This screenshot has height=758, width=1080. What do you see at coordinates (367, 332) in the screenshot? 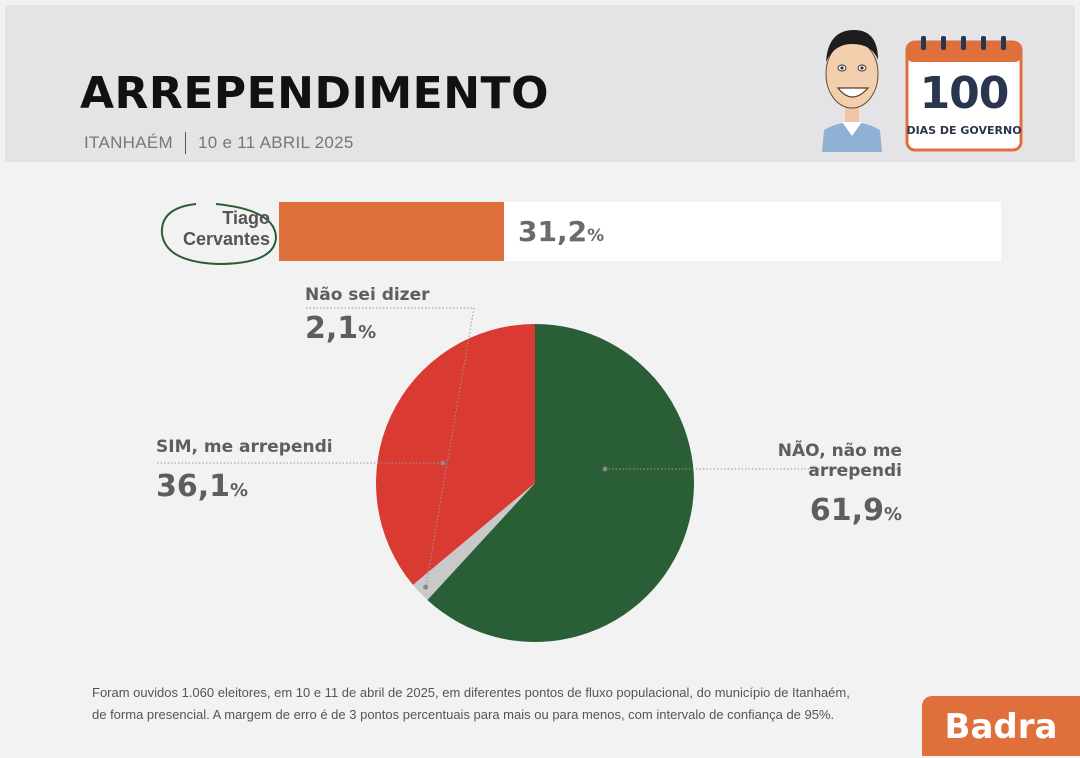
I see `nao-sei-value-unit: %` at bounding box center [367, 332].